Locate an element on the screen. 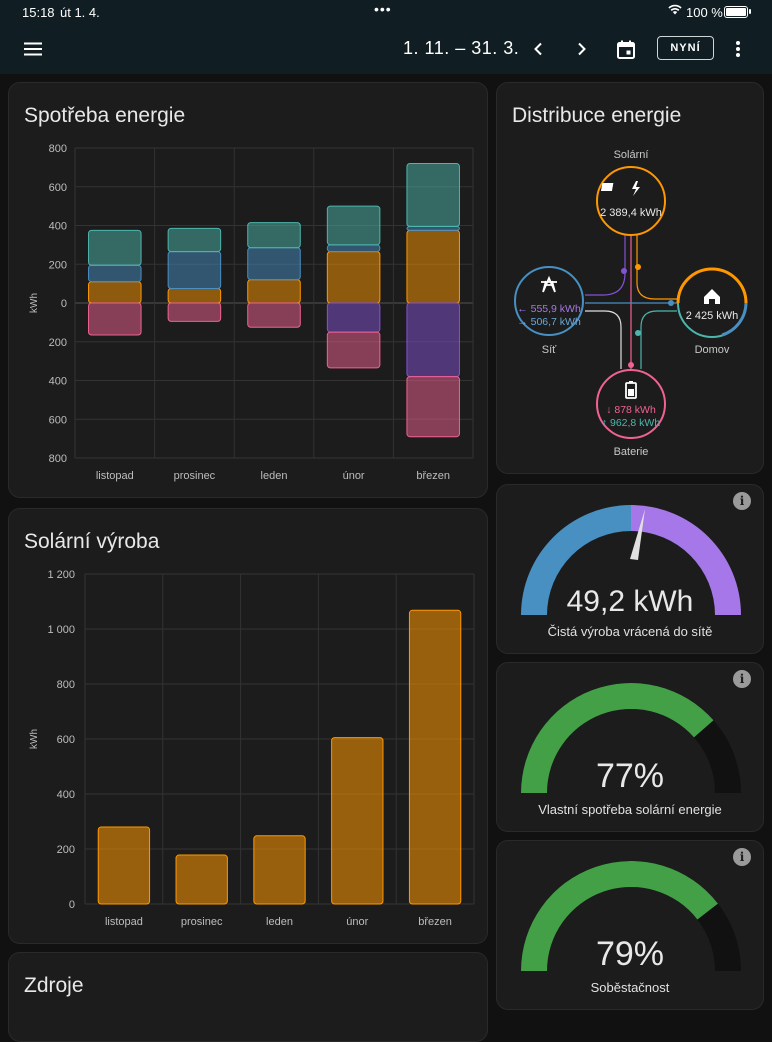  status-time: 15:18 is located at coordinates (38, 12).